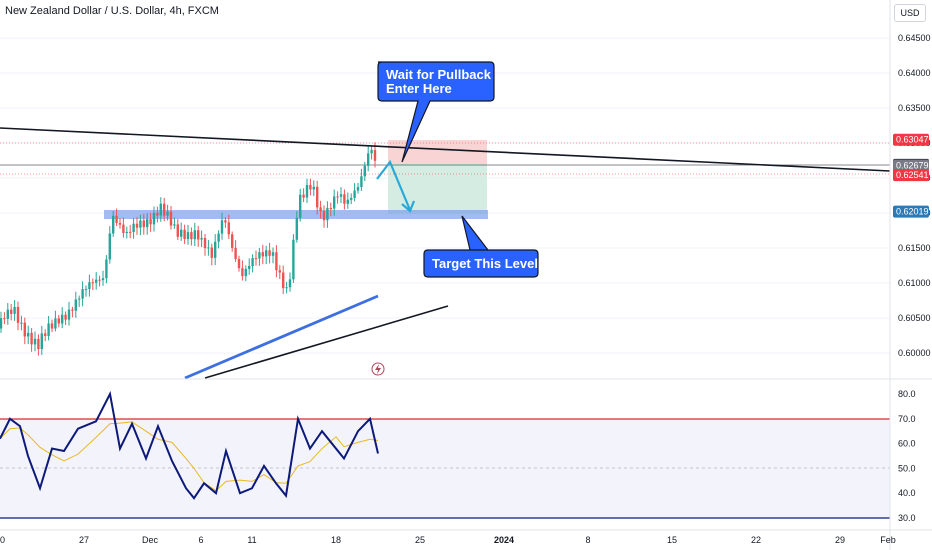 The height and width of the screenshot is (550, 932). What do you see at coordinates (907, 493) in the screenshot?
I see `rsi-tick-label: 40.0` at bounding box center [907, 493].